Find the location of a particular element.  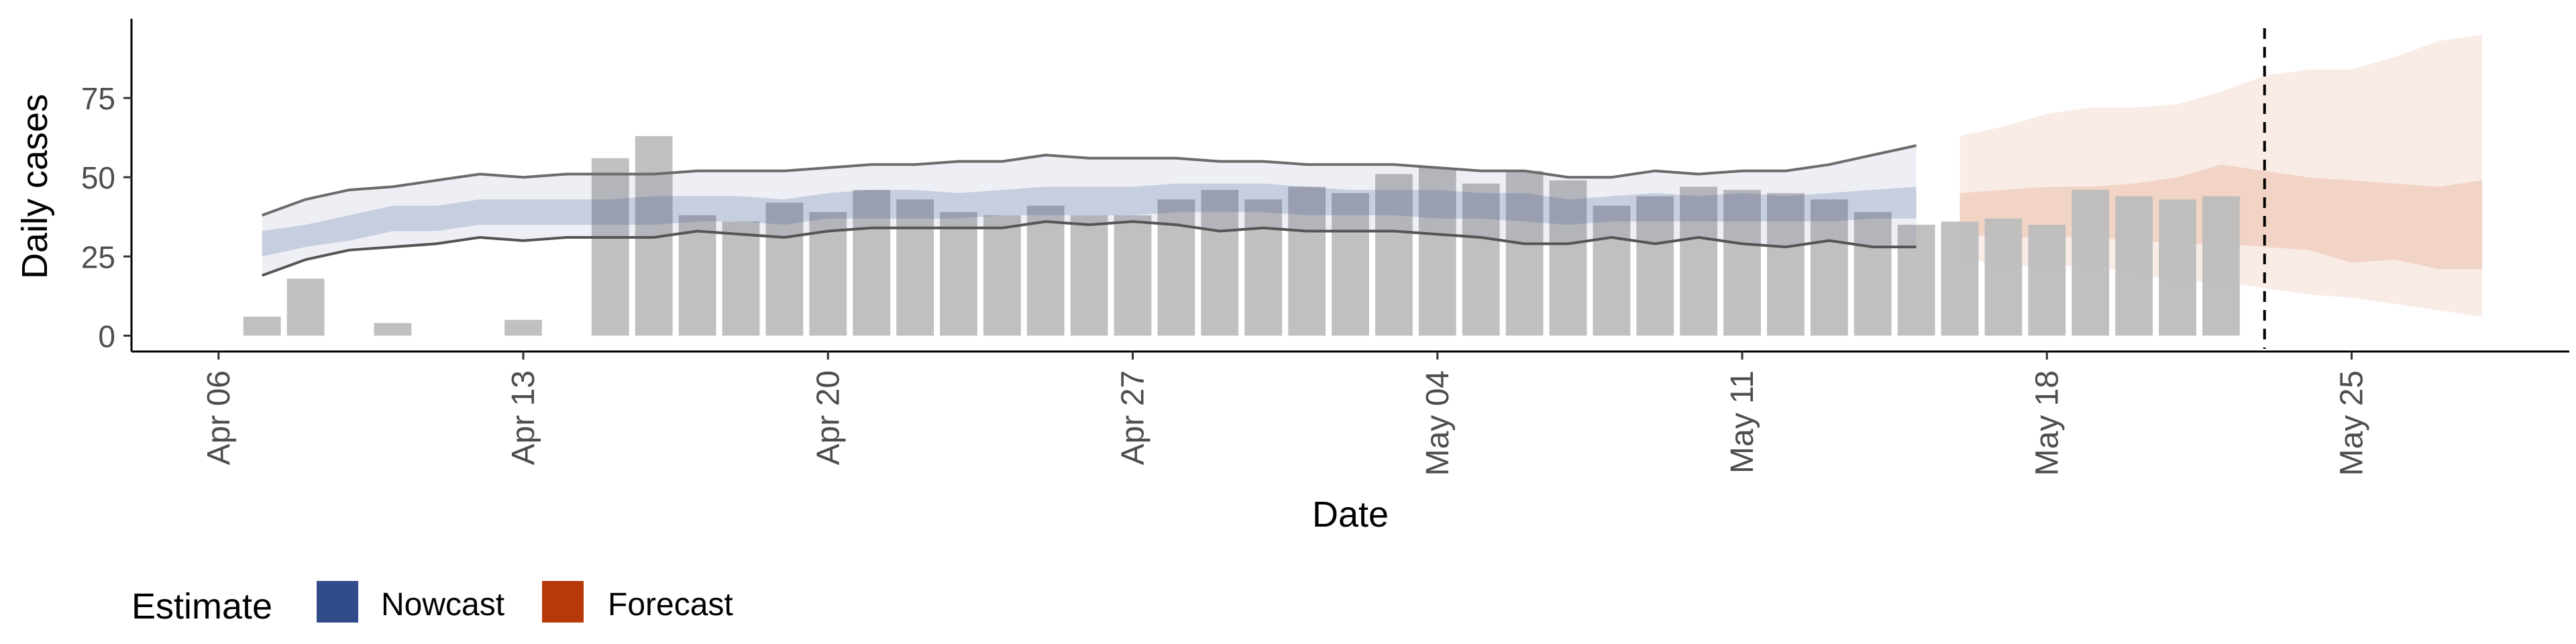

x-axis-title: Date is located at coordinates (1350, 514).